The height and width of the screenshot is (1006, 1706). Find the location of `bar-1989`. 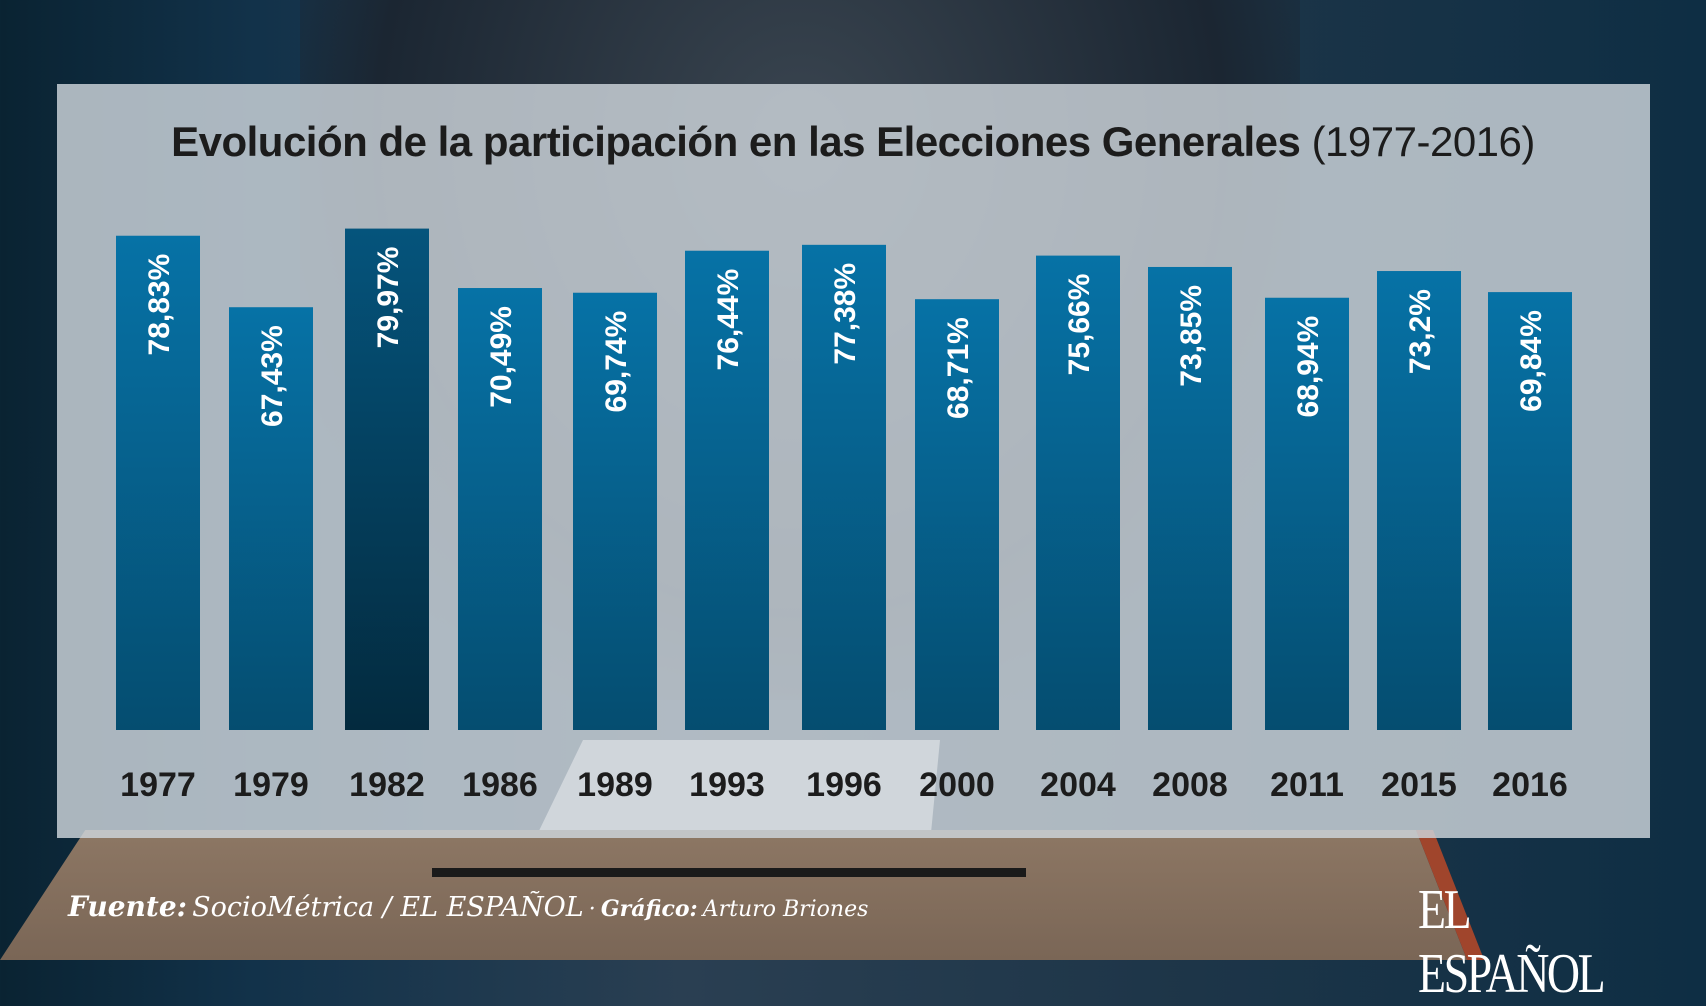

bar-1989 is located at coordinates (615, 511).